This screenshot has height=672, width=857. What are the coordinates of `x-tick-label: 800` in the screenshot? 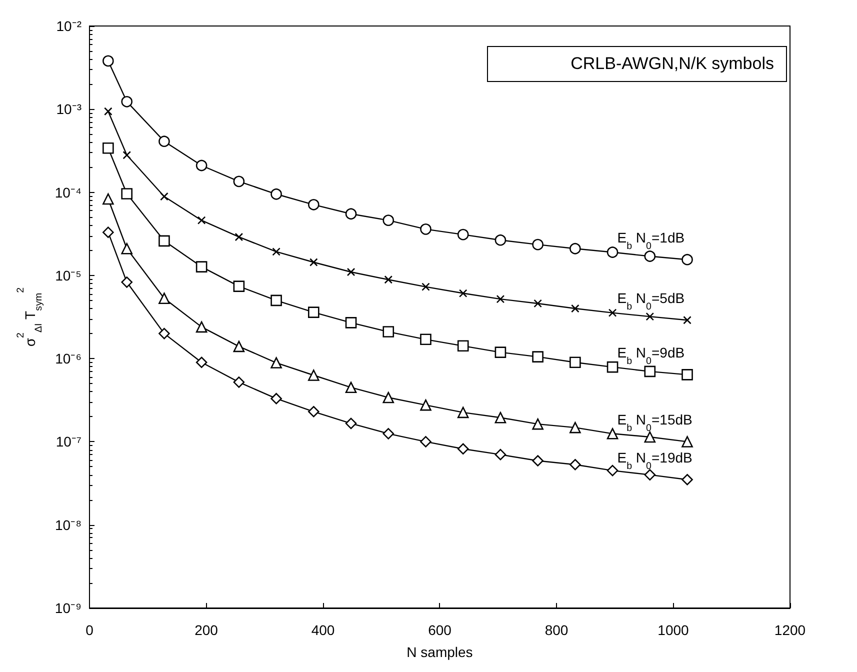 It's located at (556, 630).